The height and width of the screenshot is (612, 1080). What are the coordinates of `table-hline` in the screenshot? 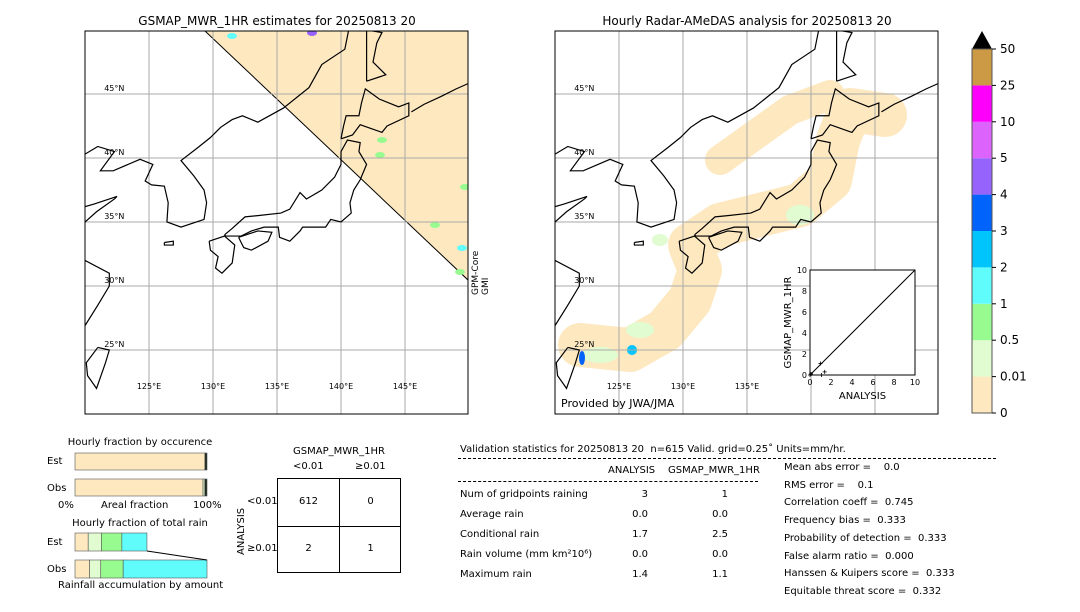 It's located at (339, 526).